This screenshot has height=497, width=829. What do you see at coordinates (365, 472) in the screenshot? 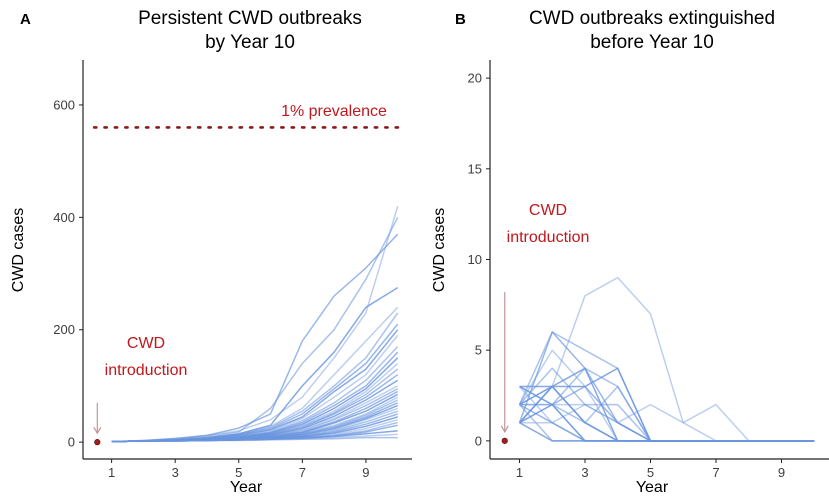
I see `panel-a-x-tick-label-9: 9` at bounding box center [365, 472].